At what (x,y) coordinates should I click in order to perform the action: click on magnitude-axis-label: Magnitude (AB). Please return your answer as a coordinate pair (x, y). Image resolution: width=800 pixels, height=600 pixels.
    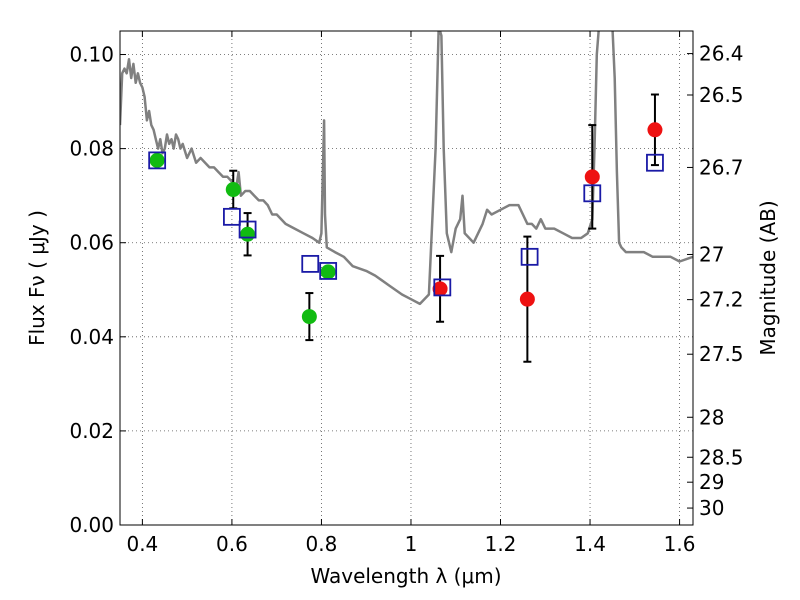
    Looking at the image, I should click on (768, 277).